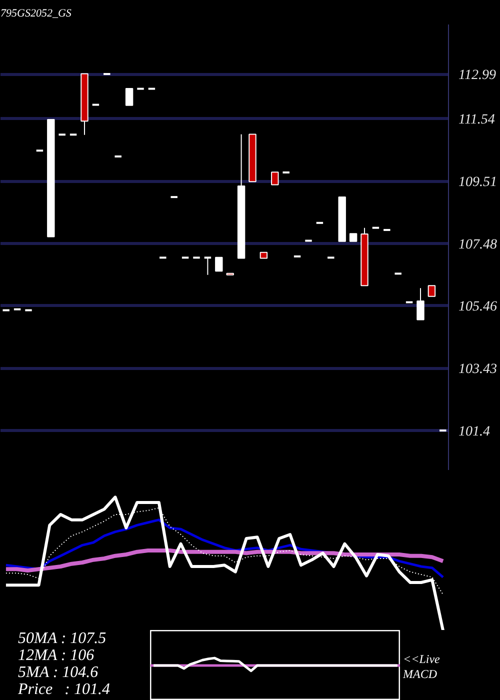 This screenshot has width=500, height=700. What do you see at coordinates (477, 307) in the screenshot?
I see `y-tick-label: 105.46` at bounding box center [477, 307].